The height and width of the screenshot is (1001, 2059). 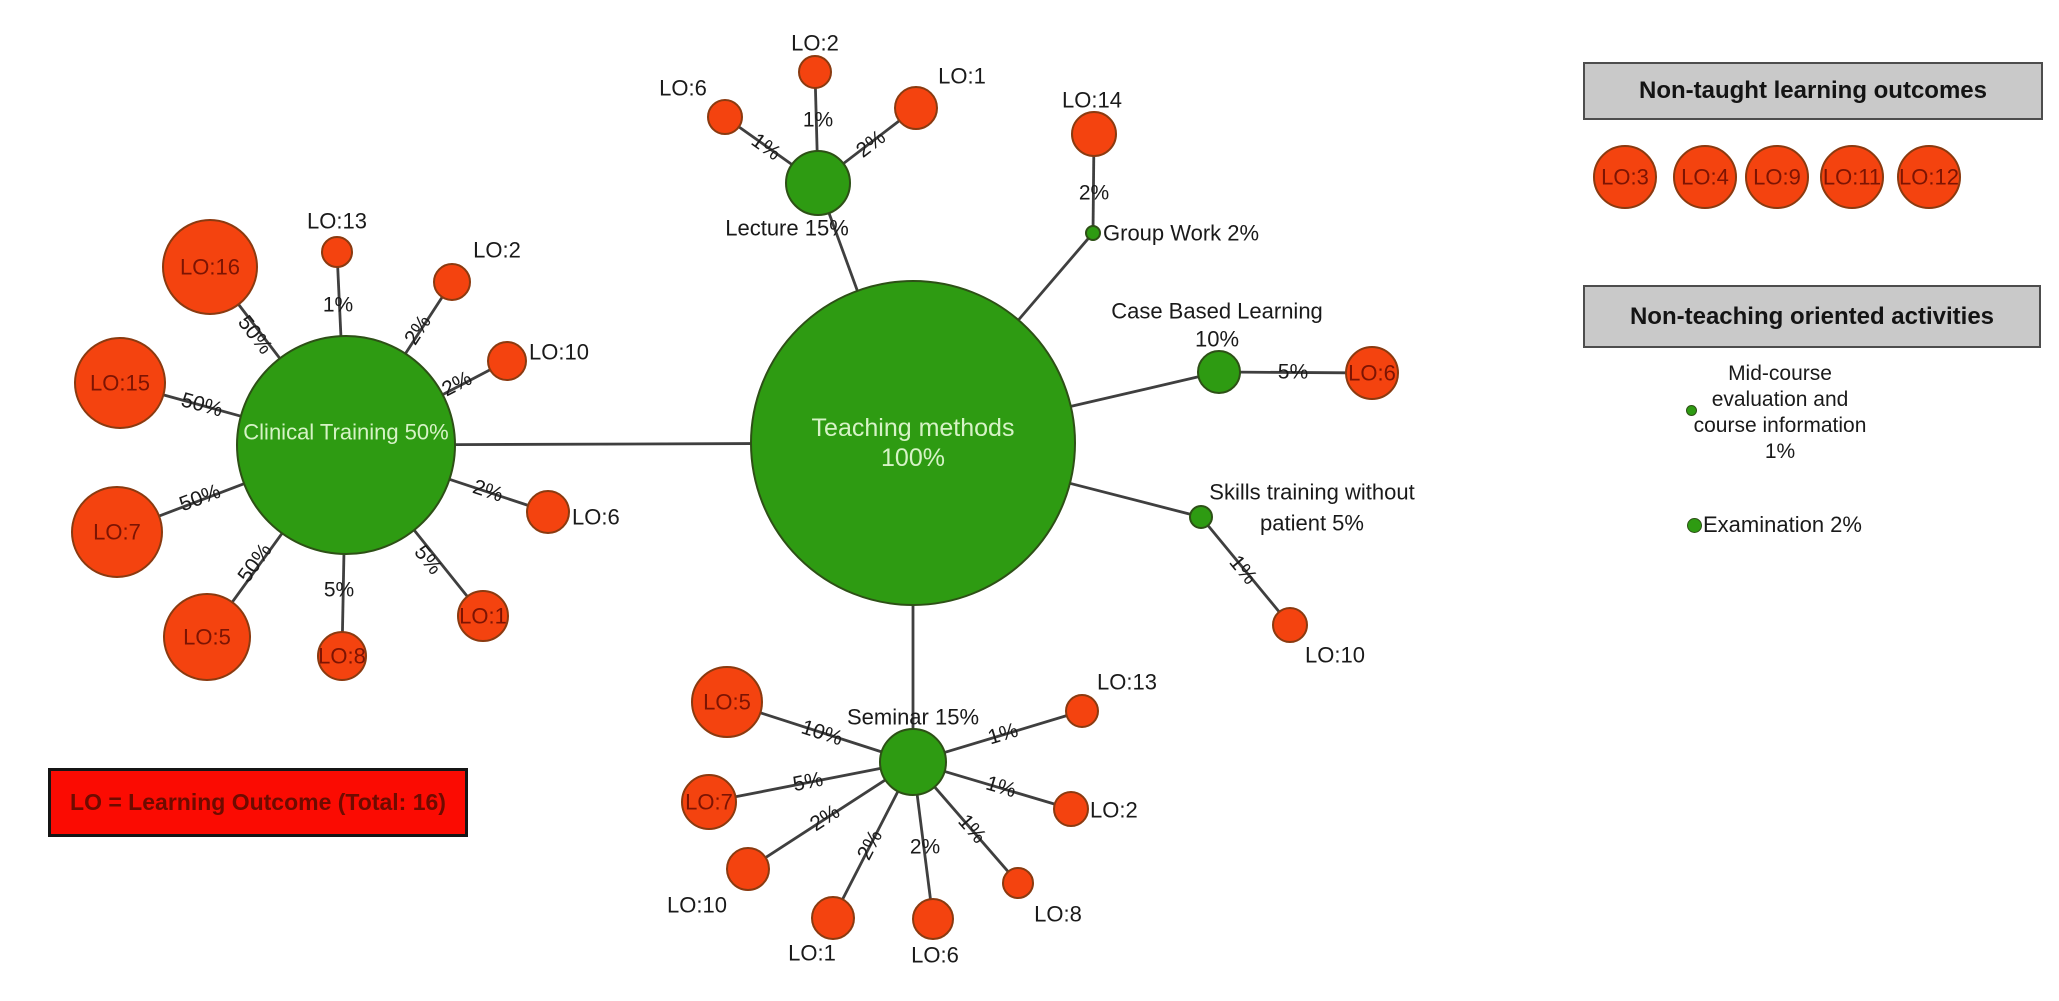 What do you see at coordinates (1071, 809) in the screenshot?
I see `node-seminar-lo2` at bounding box center [1071, 809].